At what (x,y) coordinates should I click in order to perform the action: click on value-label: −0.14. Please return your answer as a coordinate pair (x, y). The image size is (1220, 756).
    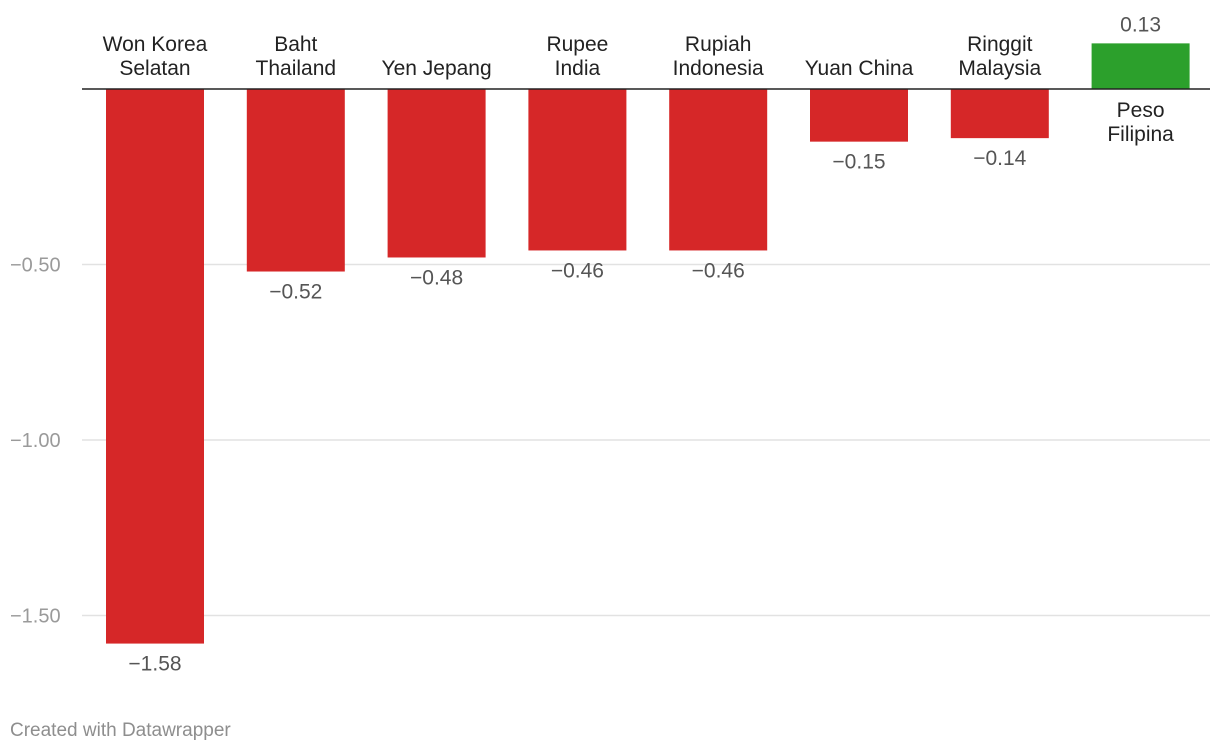
    Looking at the image, I should click on (999, 158).